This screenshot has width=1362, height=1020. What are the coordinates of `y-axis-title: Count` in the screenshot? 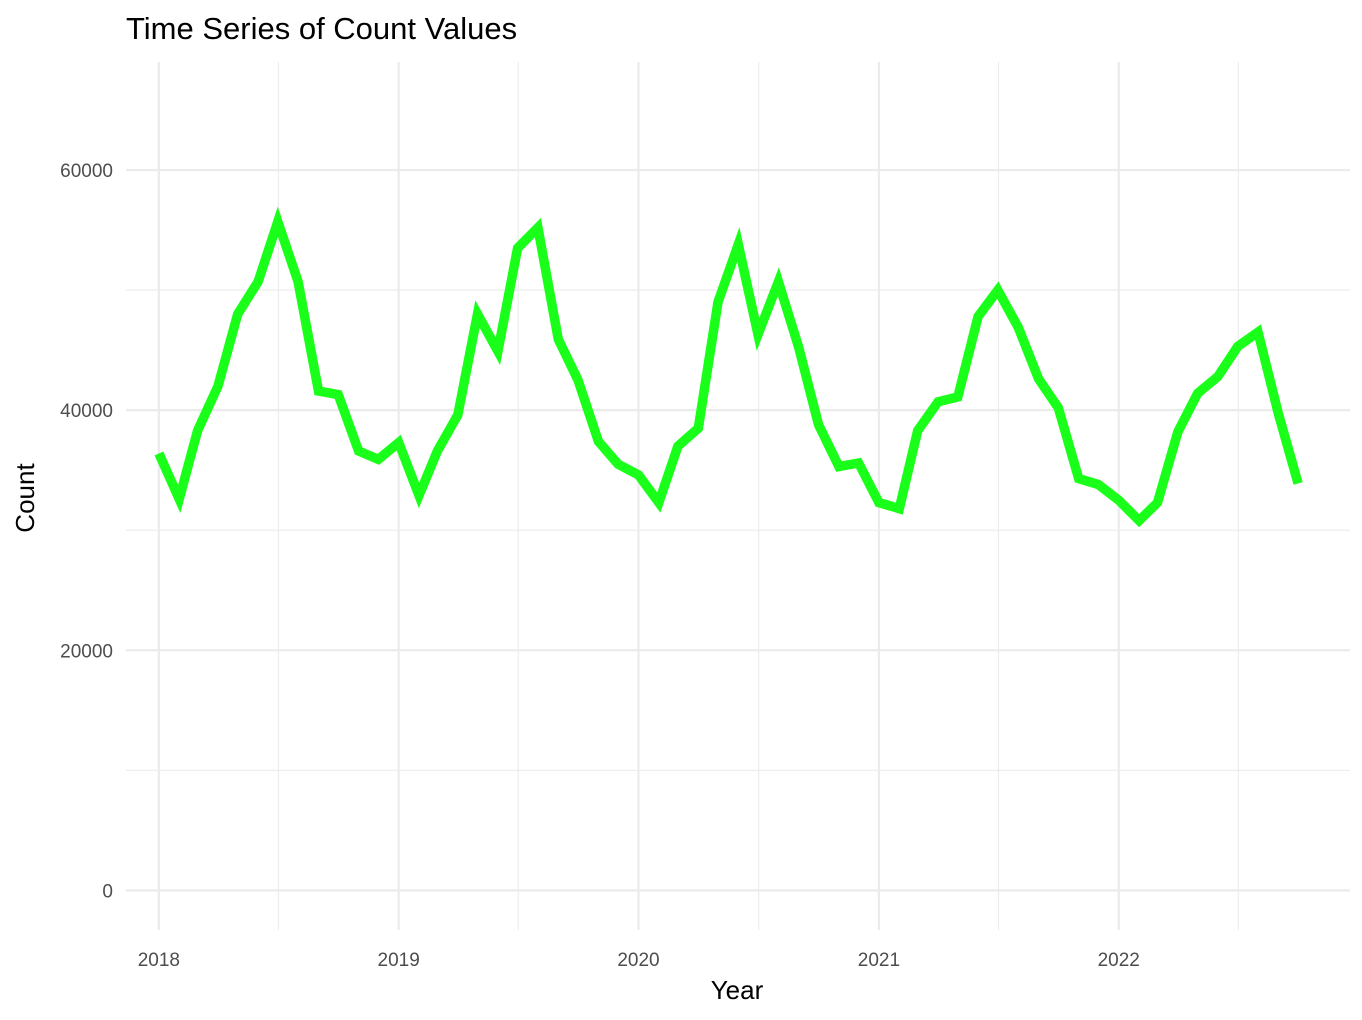 It's located at (25, 498).